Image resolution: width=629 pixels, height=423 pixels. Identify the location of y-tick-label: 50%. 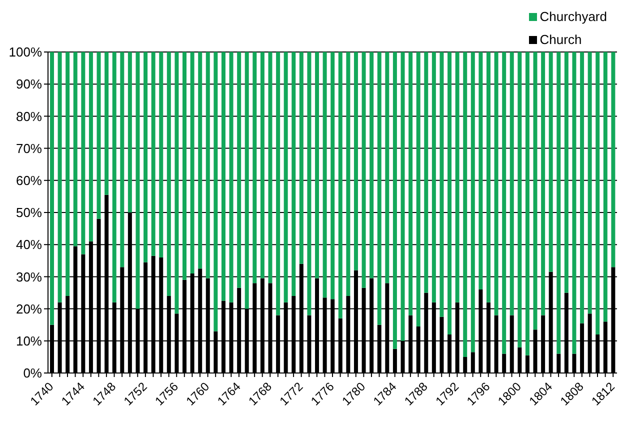
(29, 212).